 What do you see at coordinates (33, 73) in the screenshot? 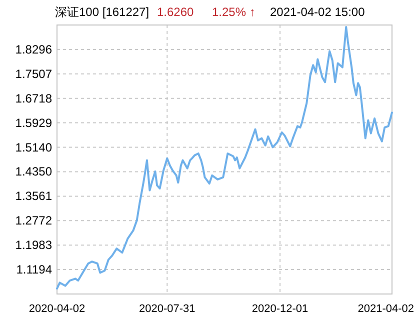
I see `y-tick-label: 1.7507` at bounding box center [33, 73].